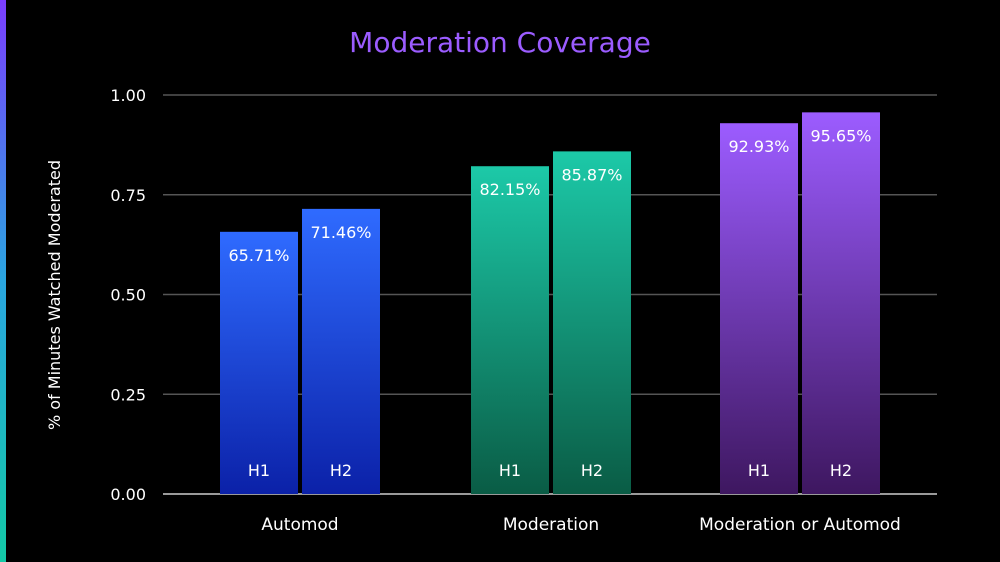 The height and width of the screenshot is (562, 1000). I want to click on y-tick-label: 0.00, so click(128, 494).